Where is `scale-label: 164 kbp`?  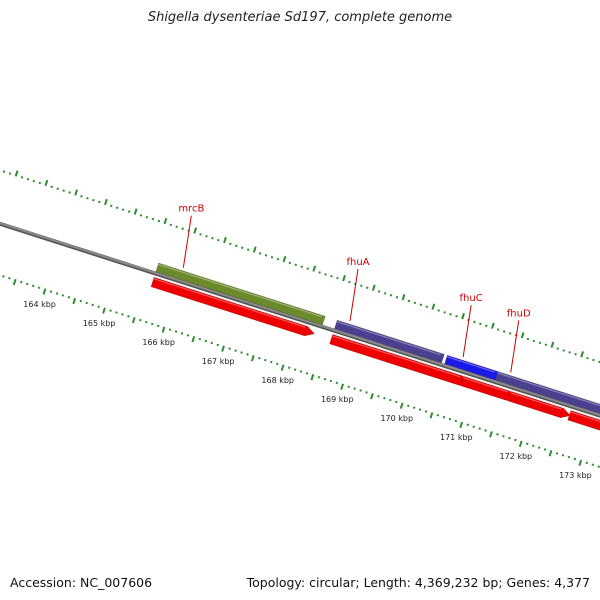 scale-label: 164 kbp is located at coordinates (39, 304).